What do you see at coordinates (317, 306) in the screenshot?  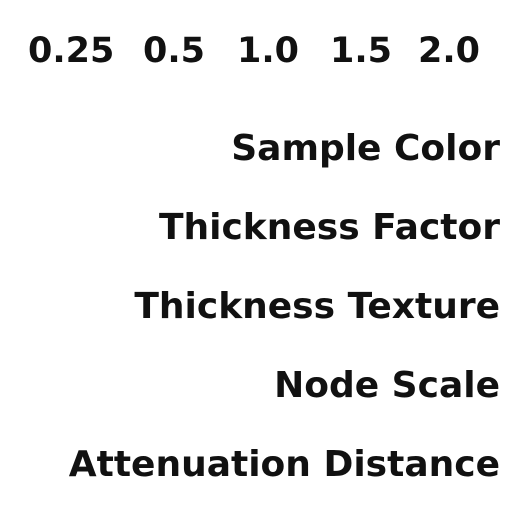 I see `label-thickness-texture: Thickness Texture` at bounding box center [317, 306].